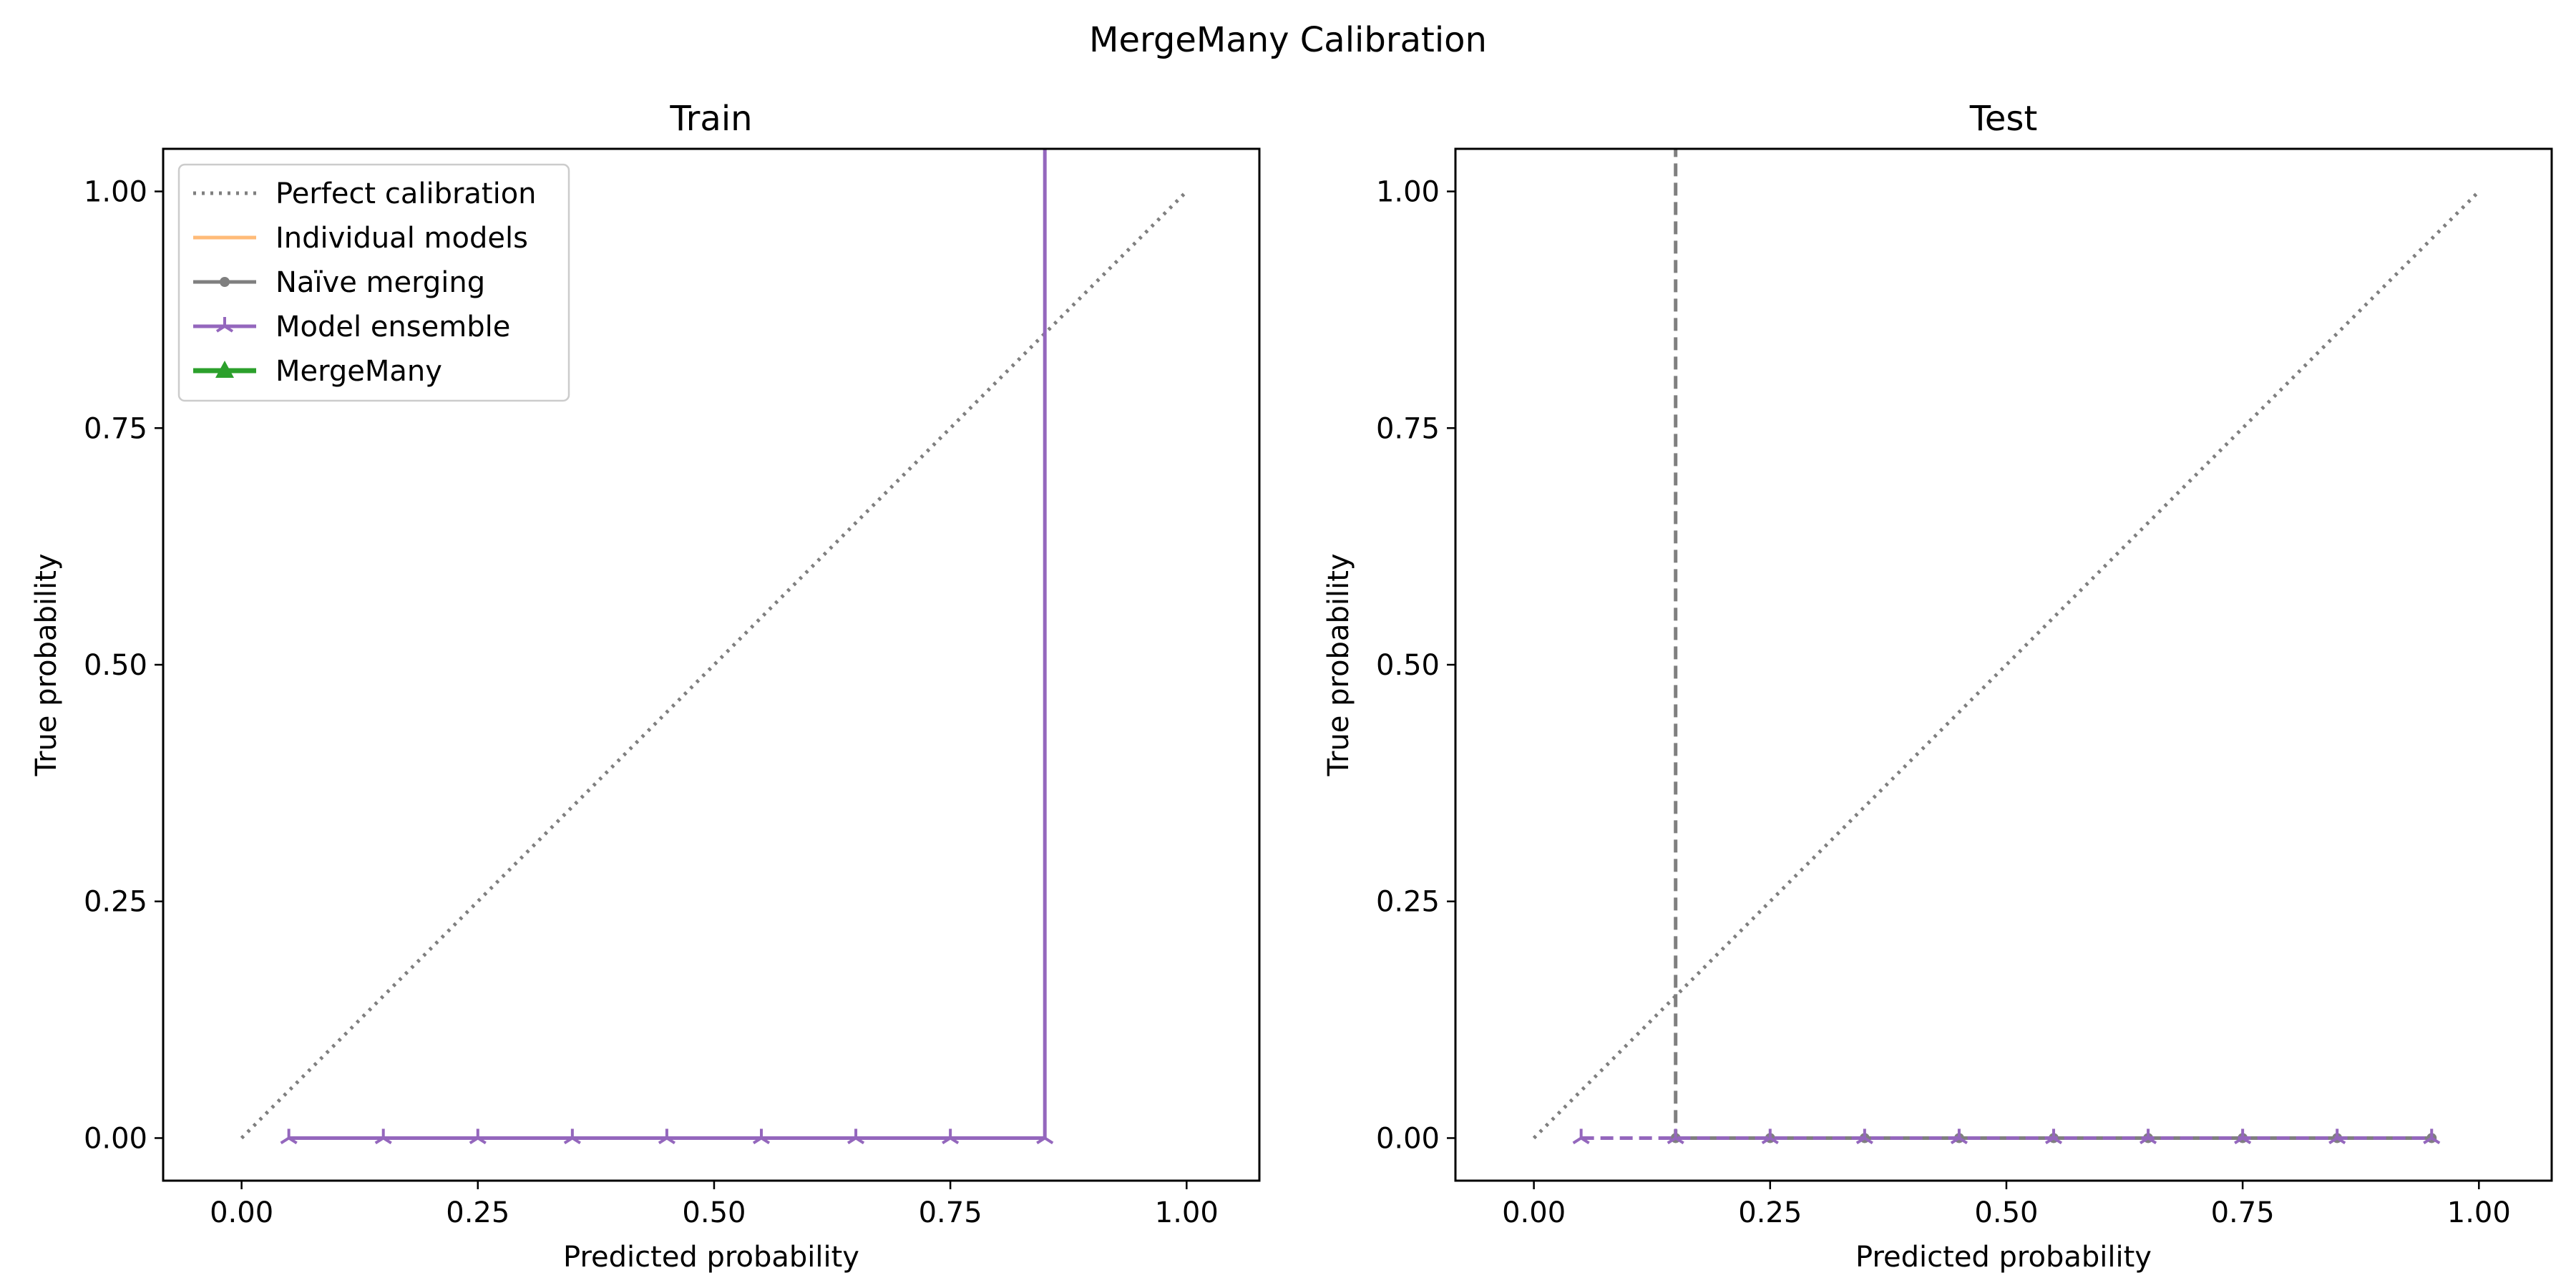  I want to click on legend-label-model-ensemble: Model ensemble, so click(392, 327).